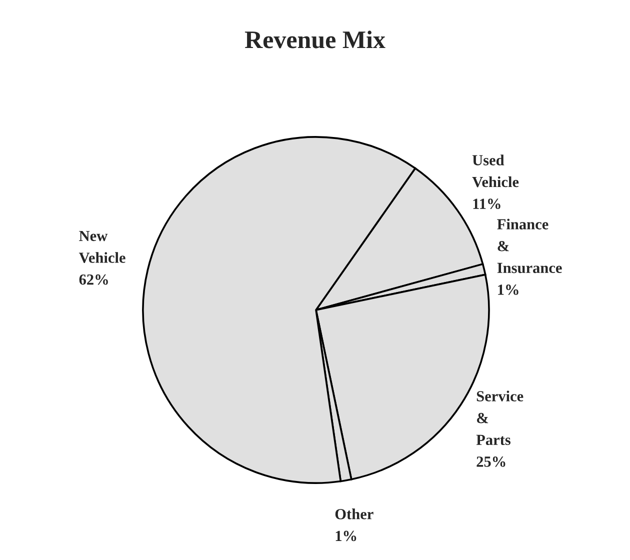 This screenshot has width=630, height=560. Describe the element at coordinates (486, 204) in the screenshot. I see `data-label: 11%` at that location.